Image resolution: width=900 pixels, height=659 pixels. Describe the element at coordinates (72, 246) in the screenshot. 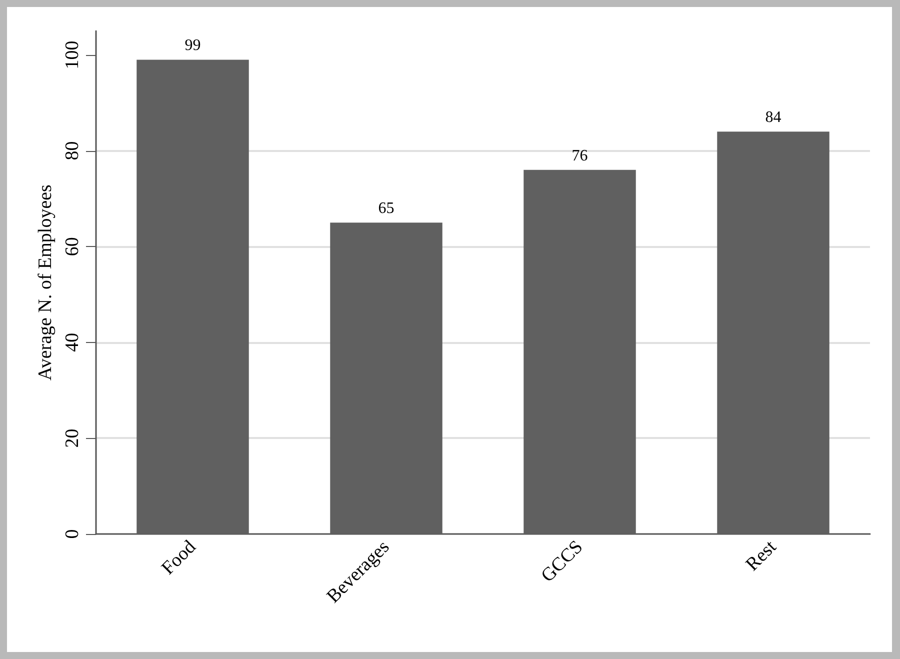

I see `y-tick-label: 60` at that location.